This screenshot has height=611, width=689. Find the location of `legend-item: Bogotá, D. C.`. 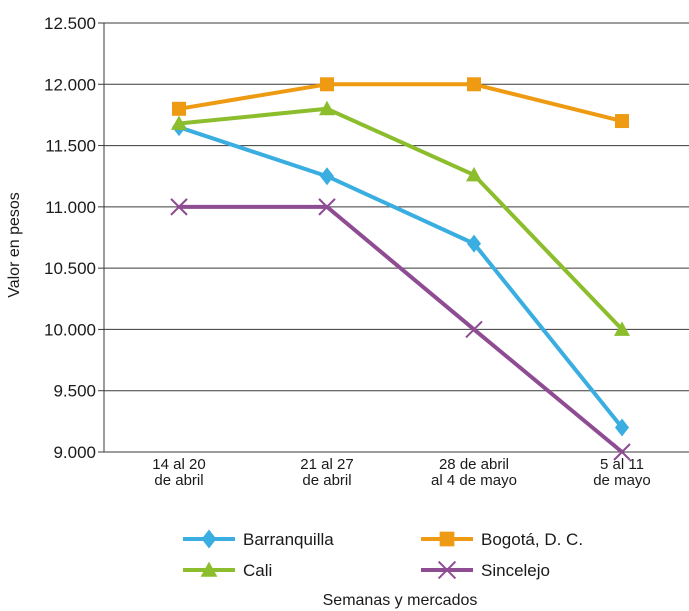

legend-item: Bogotá, D. C. is located at coordinates (502, 539).